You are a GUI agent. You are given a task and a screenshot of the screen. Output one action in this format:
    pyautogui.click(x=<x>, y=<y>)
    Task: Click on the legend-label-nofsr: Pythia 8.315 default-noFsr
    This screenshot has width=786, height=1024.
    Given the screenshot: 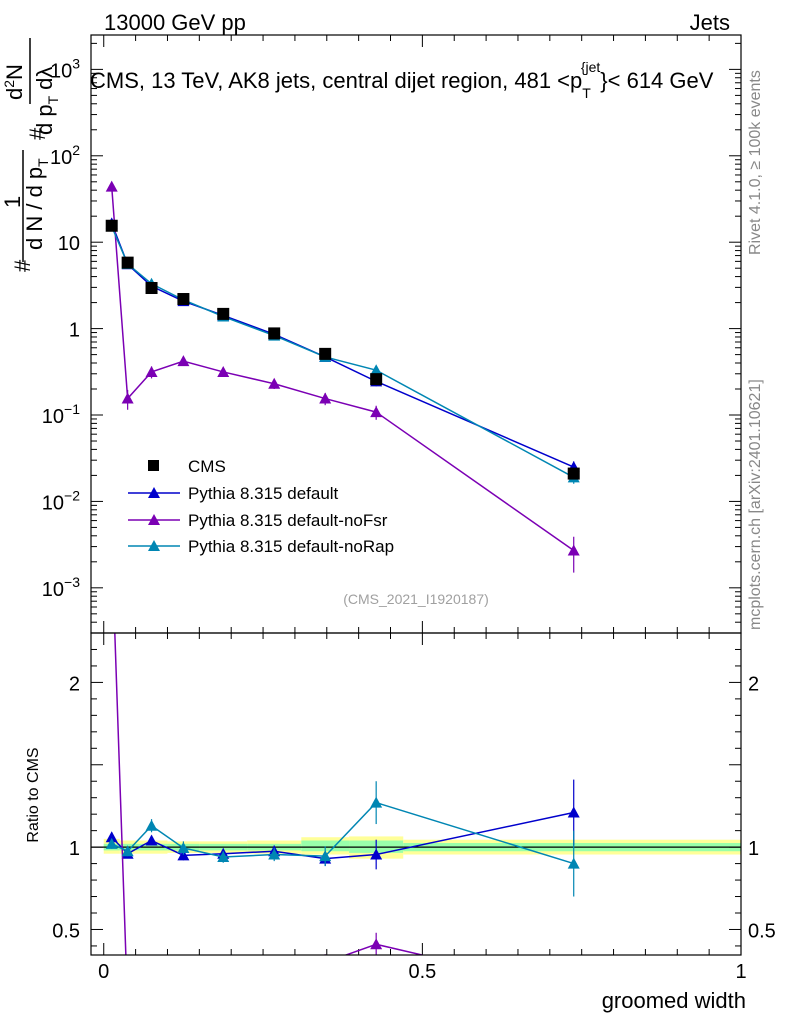 What is the action you would take?
    pyautogui.click(x=288, y=520)
    